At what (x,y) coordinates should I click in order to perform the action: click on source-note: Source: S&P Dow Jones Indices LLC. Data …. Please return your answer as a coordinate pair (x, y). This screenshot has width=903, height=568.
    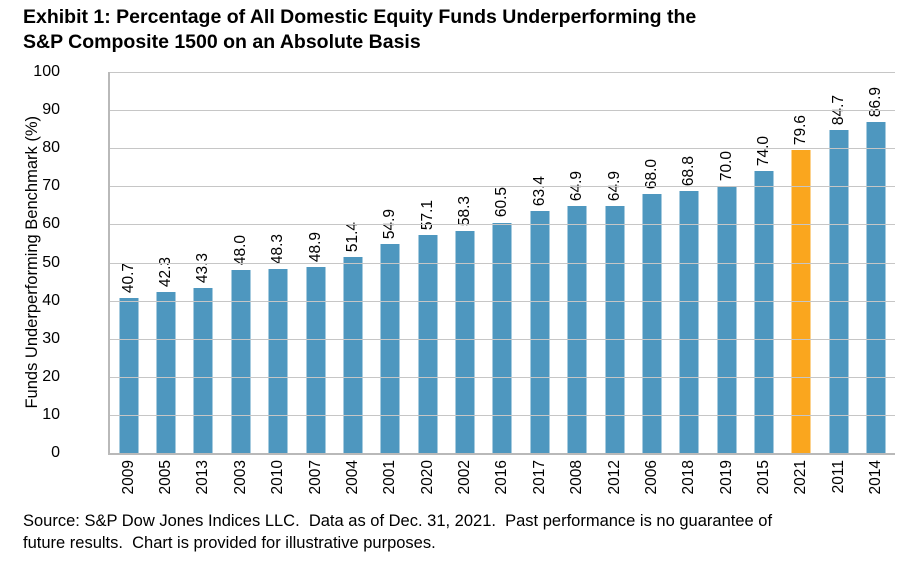
    Looking at the image, I should click on (458, 532).